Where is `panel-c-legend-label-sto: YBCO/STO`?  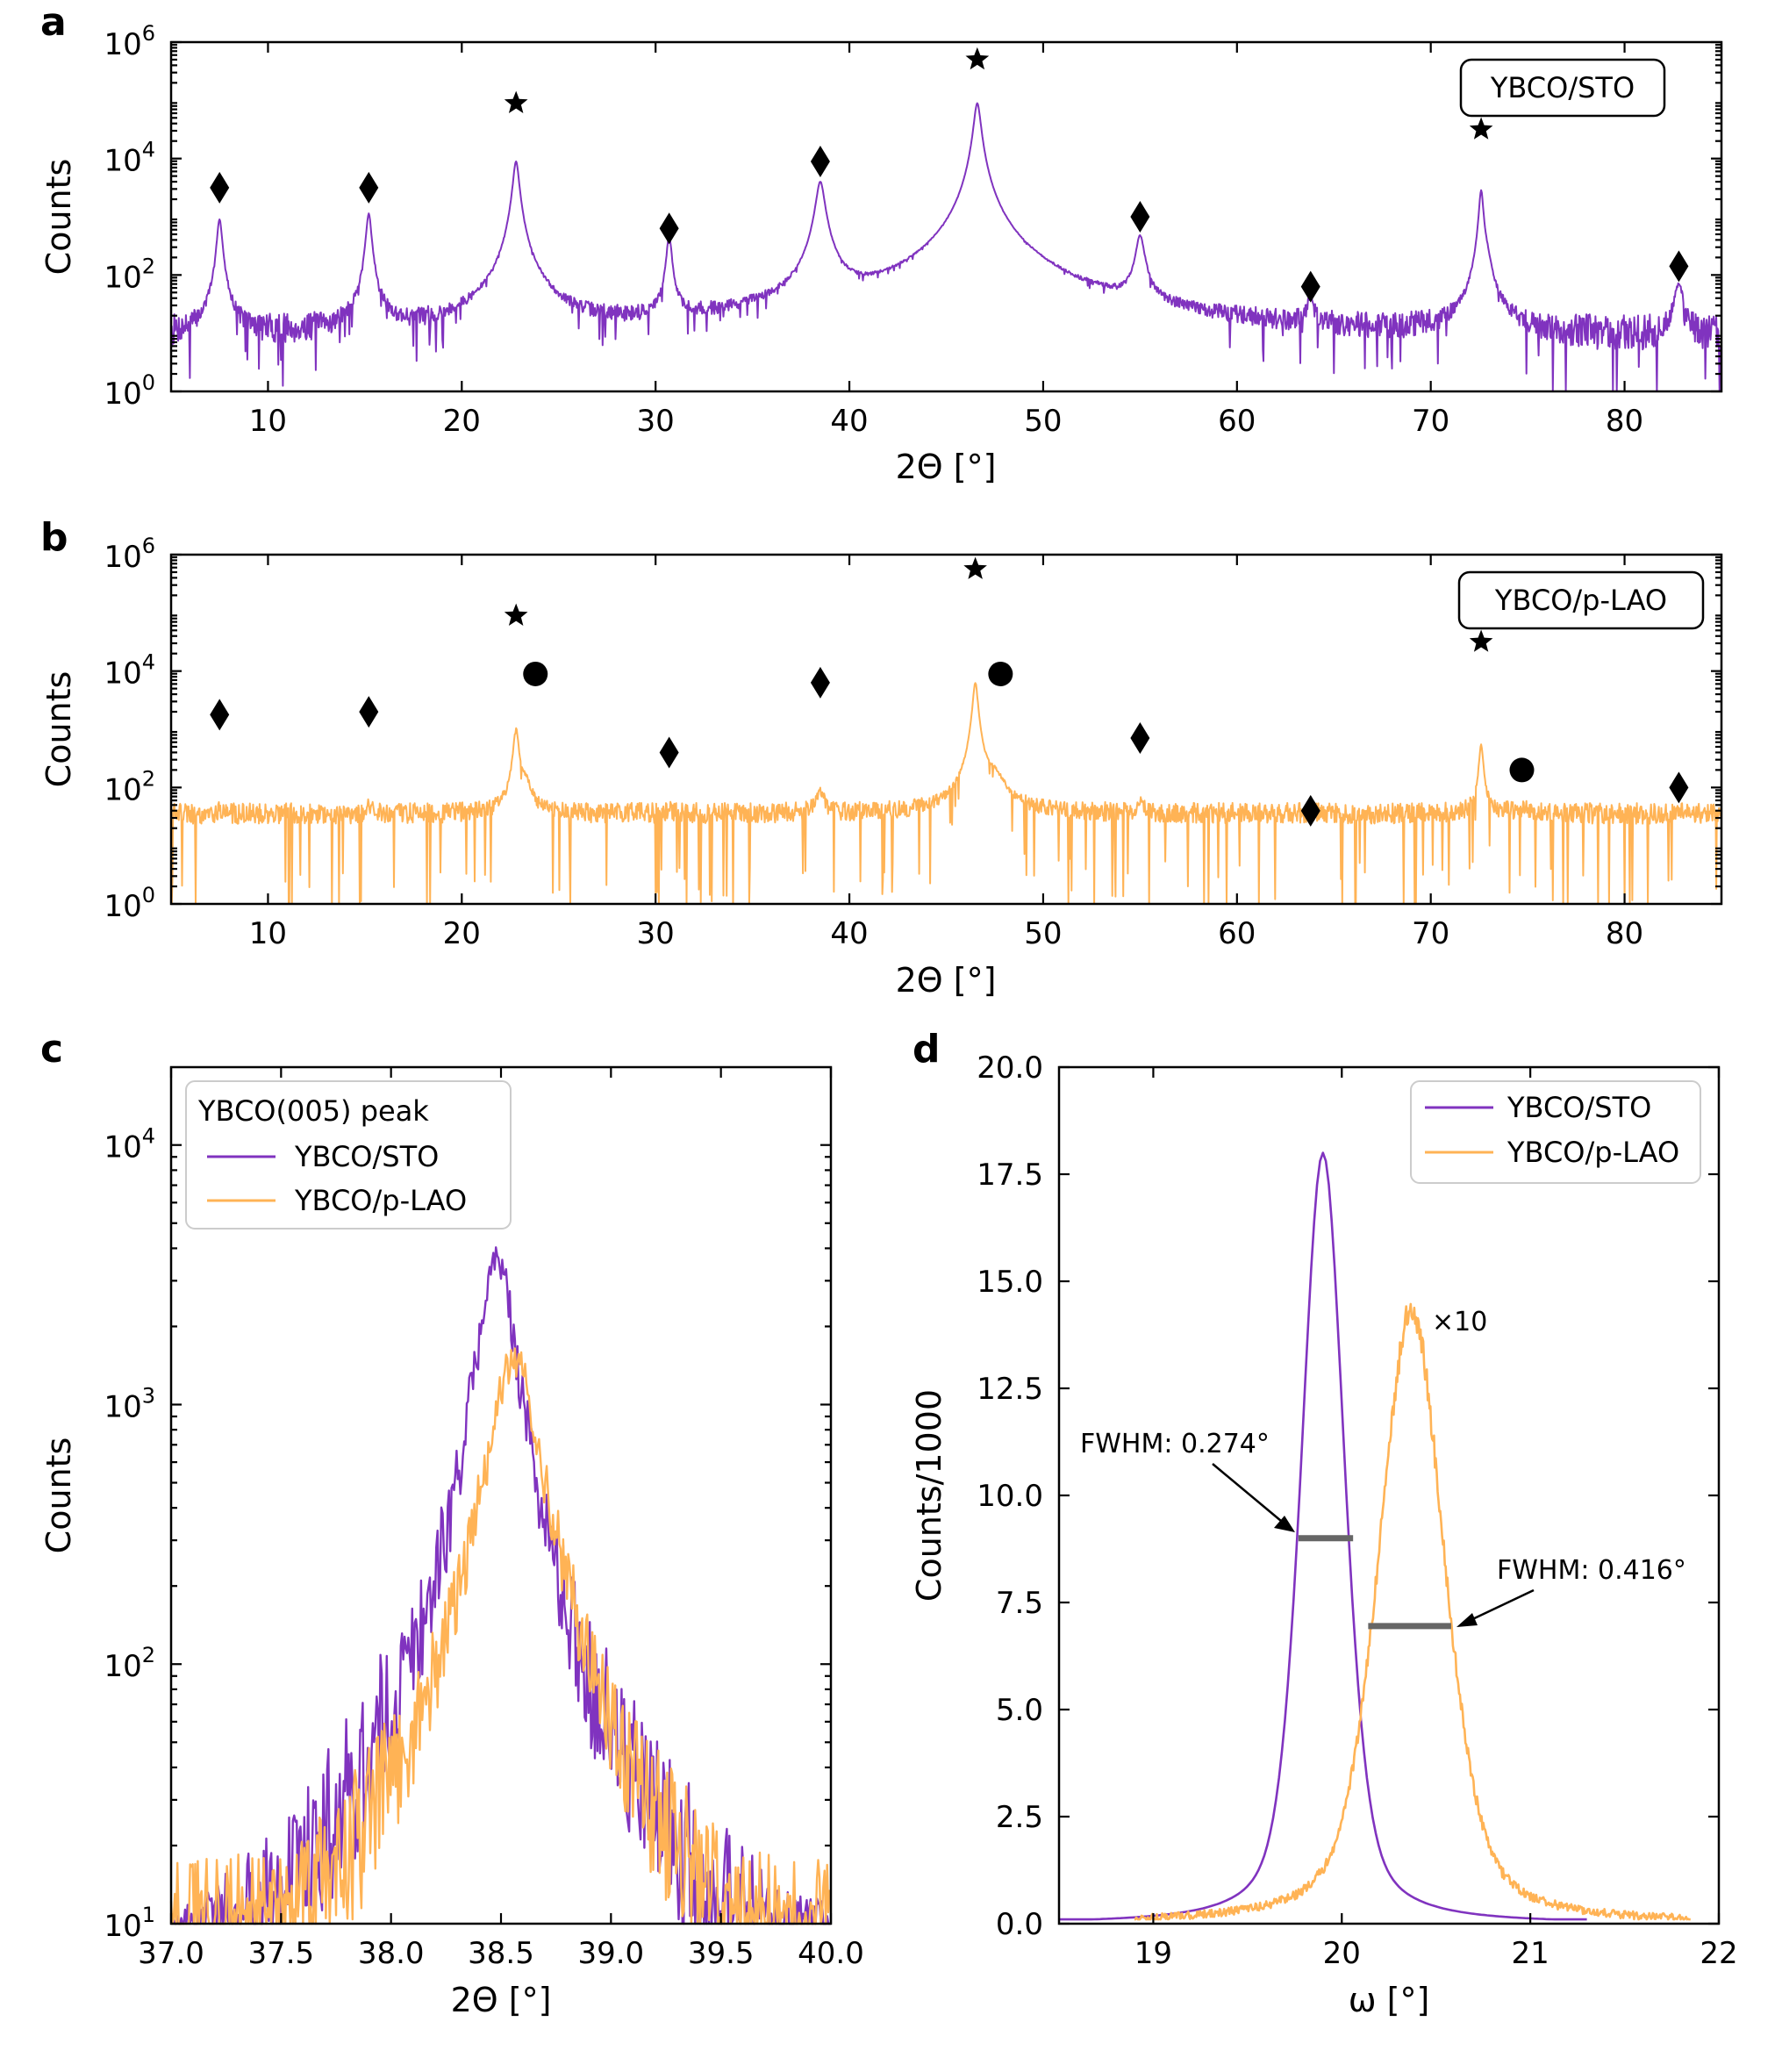
panel-c-legend-label-sto: YBCO/STO is located at coordinates (366, 1157).